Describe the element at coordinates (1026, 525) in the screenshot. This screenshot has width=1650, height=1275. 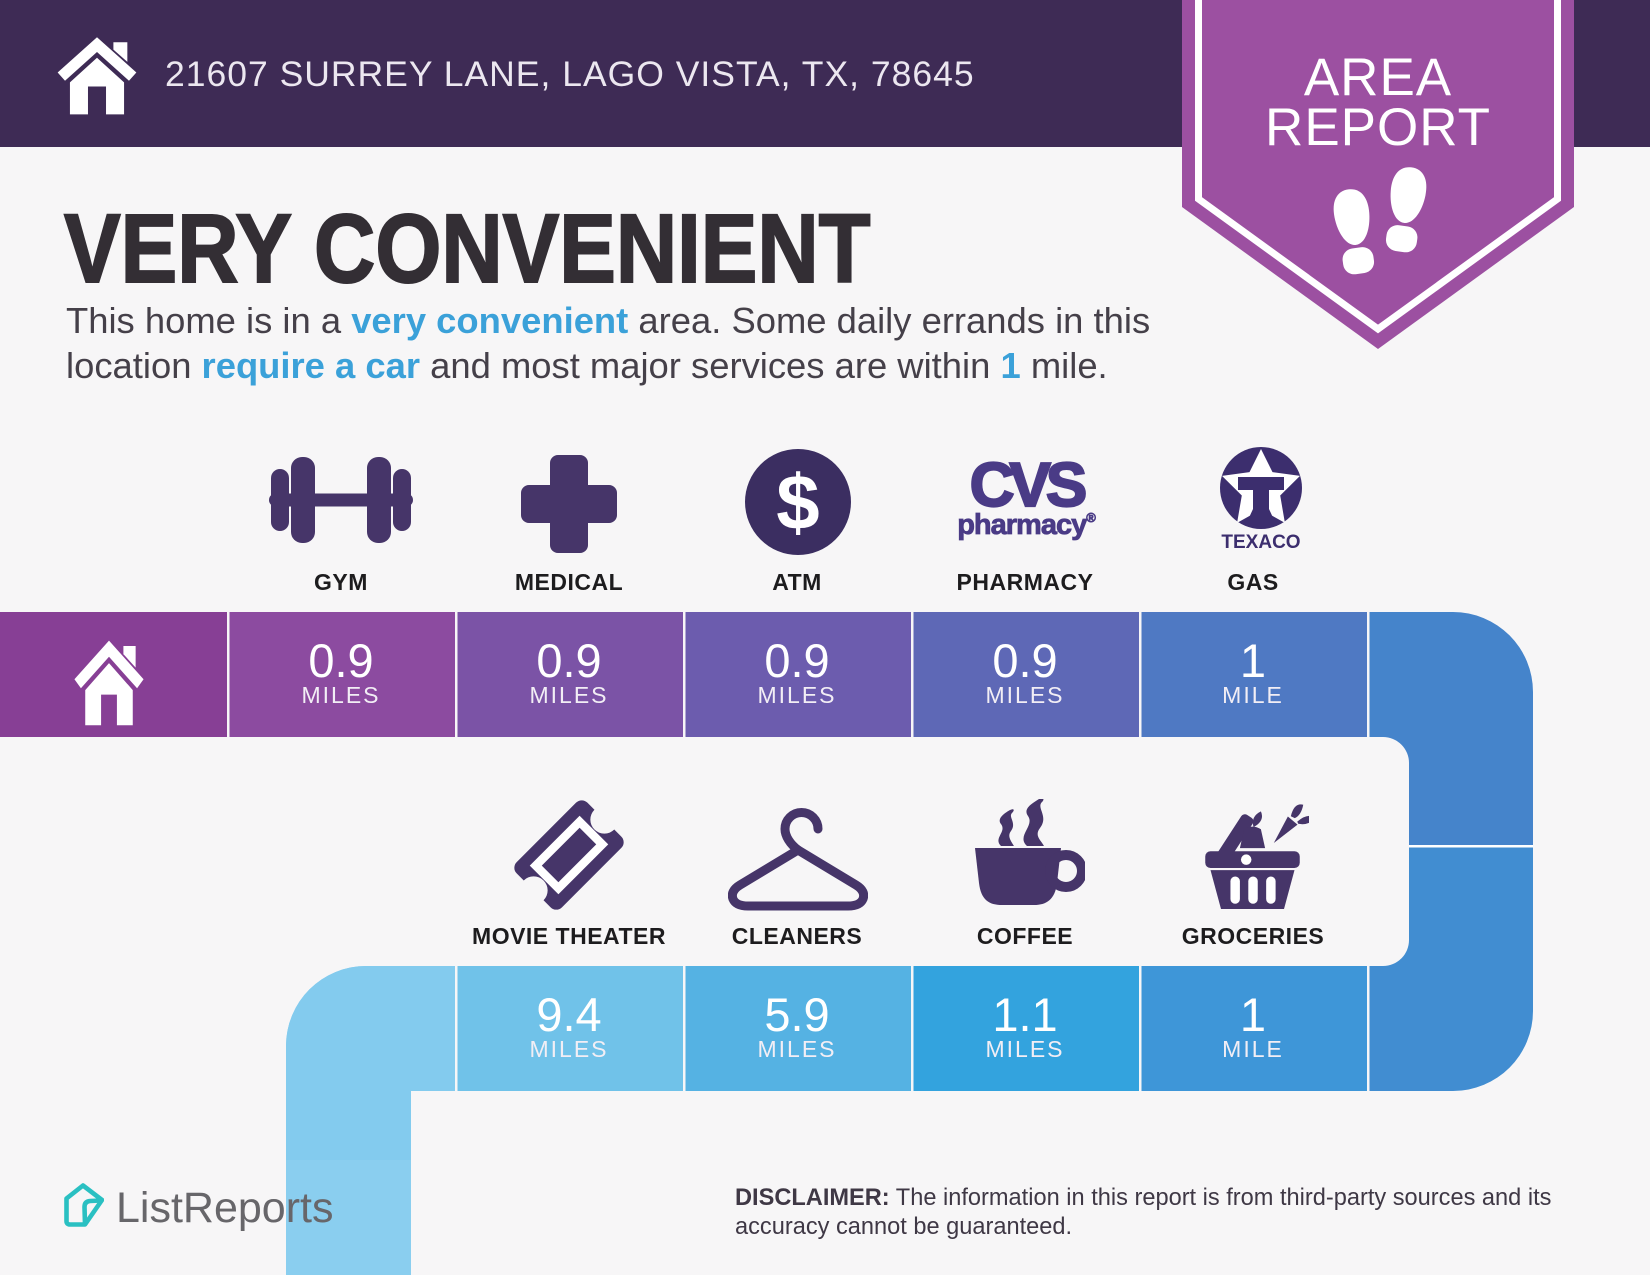
I see `svg-text: pharmacy®` at that location.